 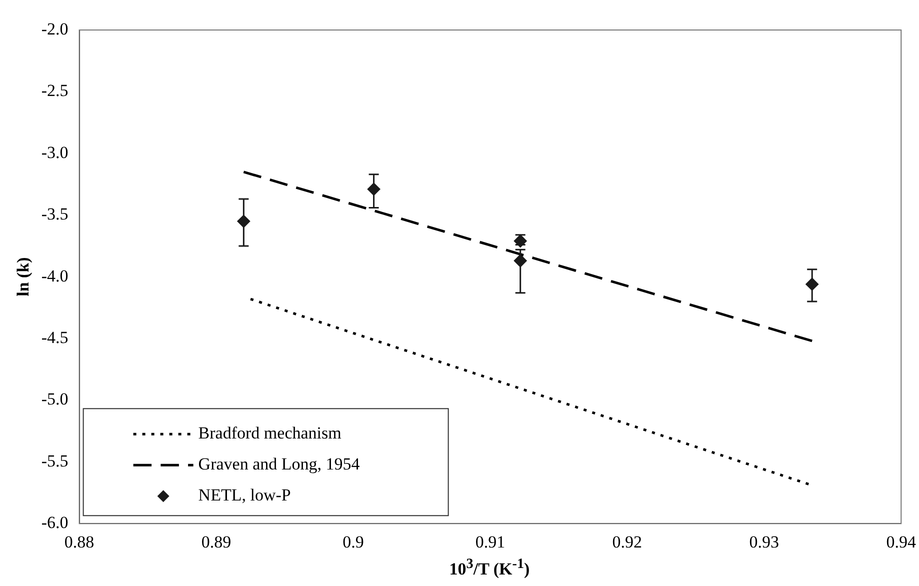 I want to click on legend-label: NETL, low-P, so click(x=244, y=495).